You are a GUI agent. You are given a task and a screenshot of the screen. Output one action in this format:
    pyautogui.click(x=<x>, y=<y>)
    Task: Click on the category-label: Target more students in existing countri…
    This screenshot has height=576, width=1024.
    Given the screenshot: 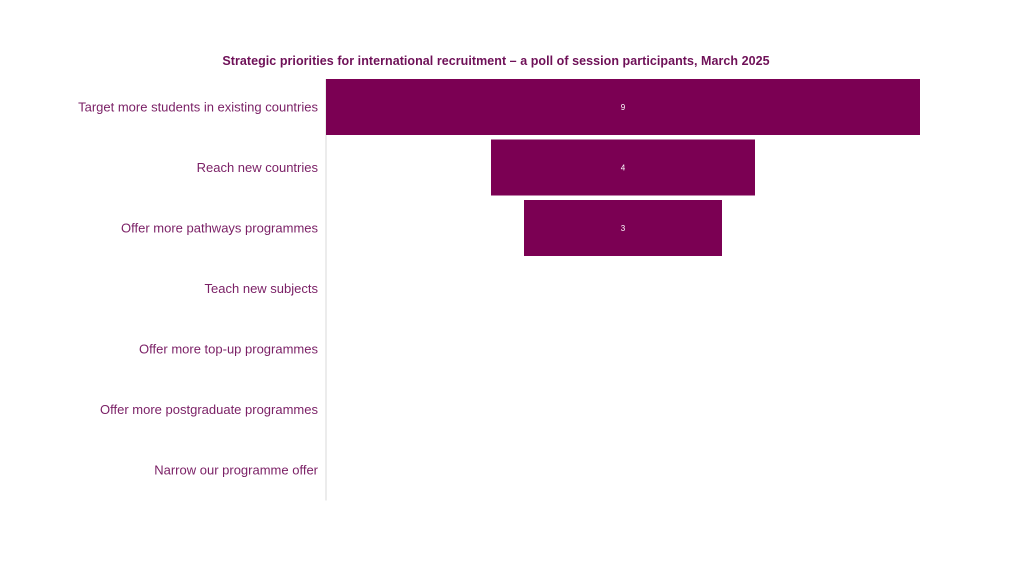 What is the action you would take?
    pyautogui.click(x=198, y=107)
    